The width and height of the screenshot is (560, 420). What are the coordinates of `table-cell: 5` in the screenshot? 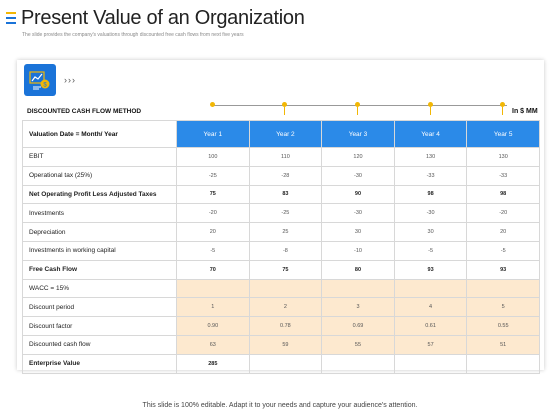 It's located at (503, 307).